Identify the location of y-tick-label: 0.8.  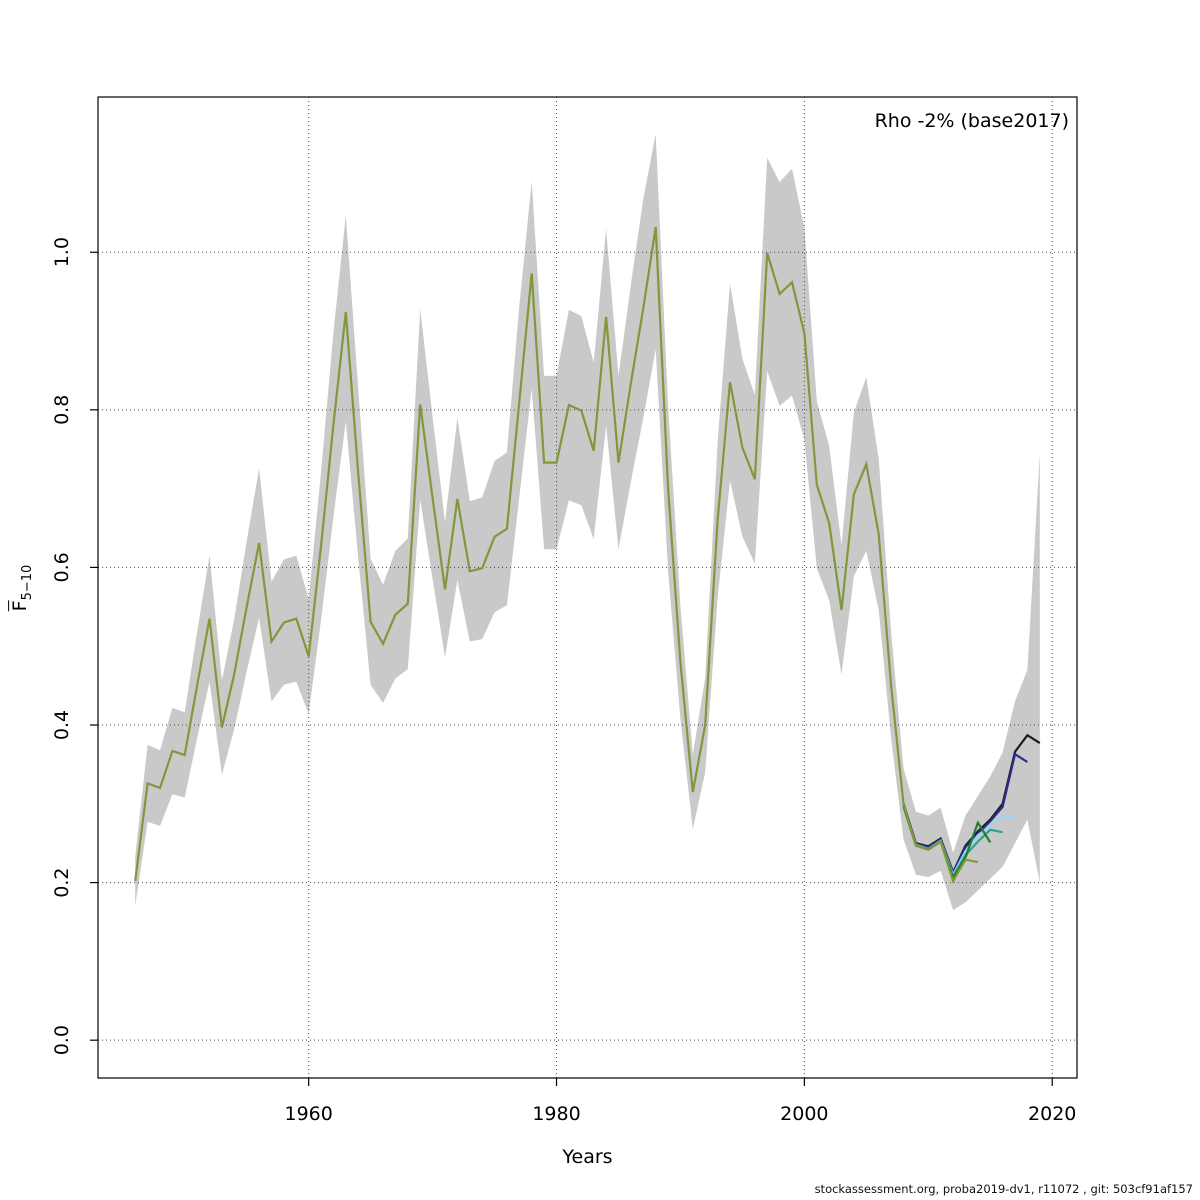
(62, 410).